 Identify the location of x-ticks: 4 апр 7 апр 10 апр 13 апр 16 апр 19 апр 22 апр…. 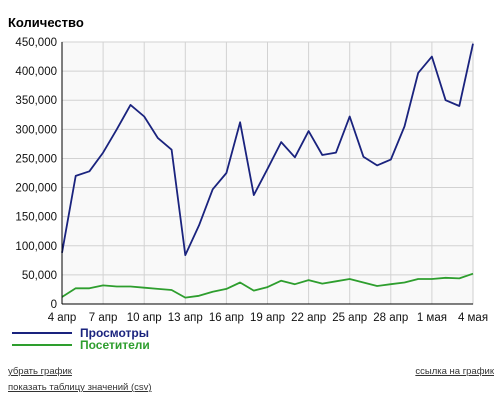
(268, 318).